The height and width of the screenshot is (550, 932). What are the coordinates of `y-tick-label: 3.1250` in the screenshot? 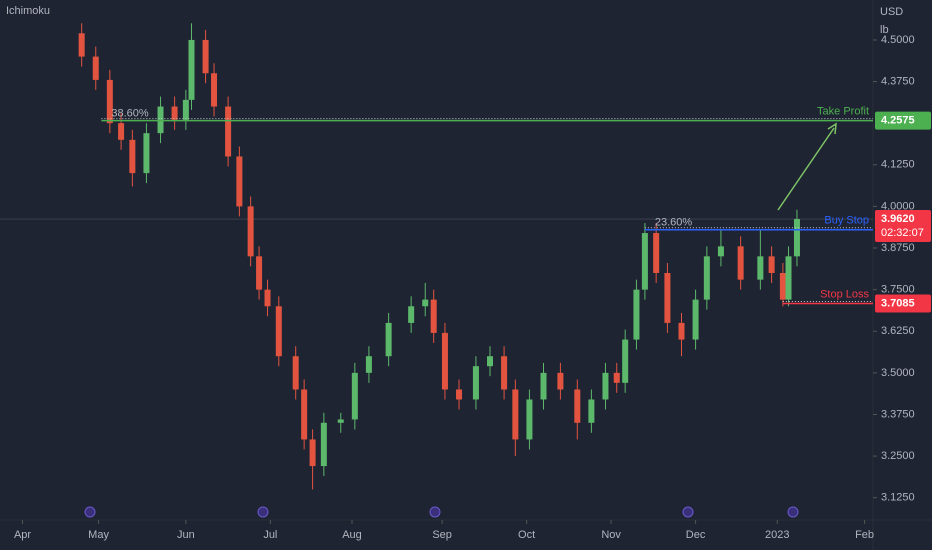 It's located at (898, 498).